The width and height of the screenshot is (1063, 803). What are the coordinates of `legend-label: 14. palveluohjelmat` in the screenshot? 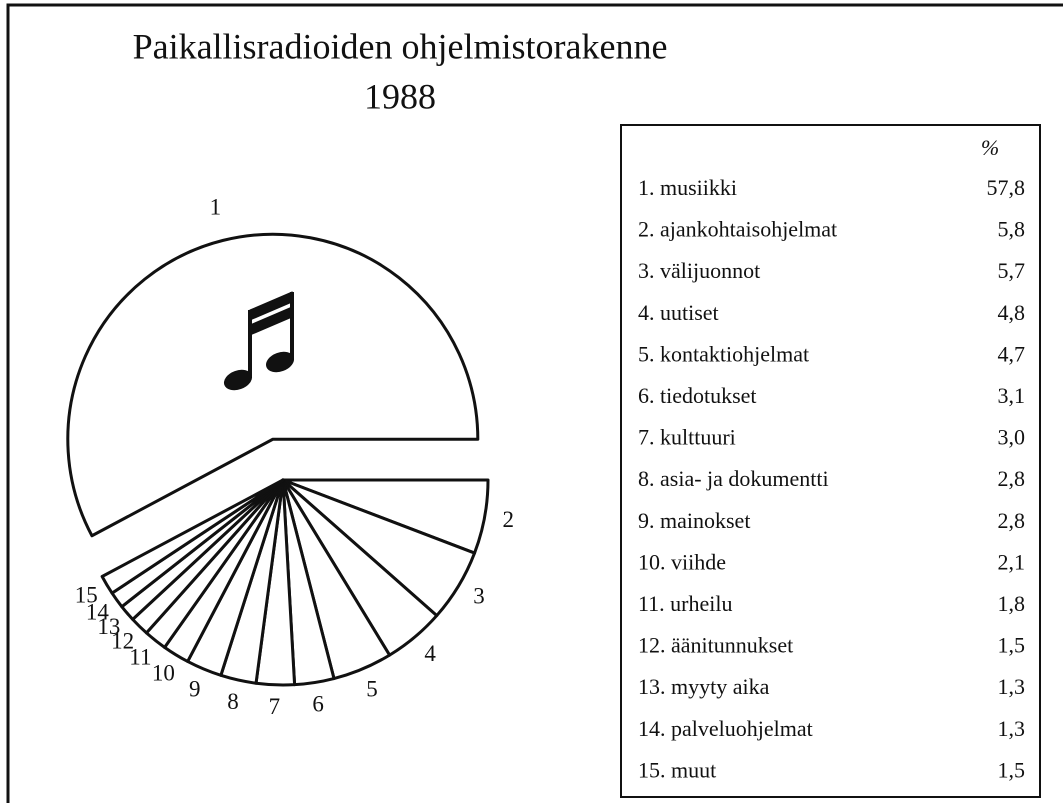 It's located at (725, 728).